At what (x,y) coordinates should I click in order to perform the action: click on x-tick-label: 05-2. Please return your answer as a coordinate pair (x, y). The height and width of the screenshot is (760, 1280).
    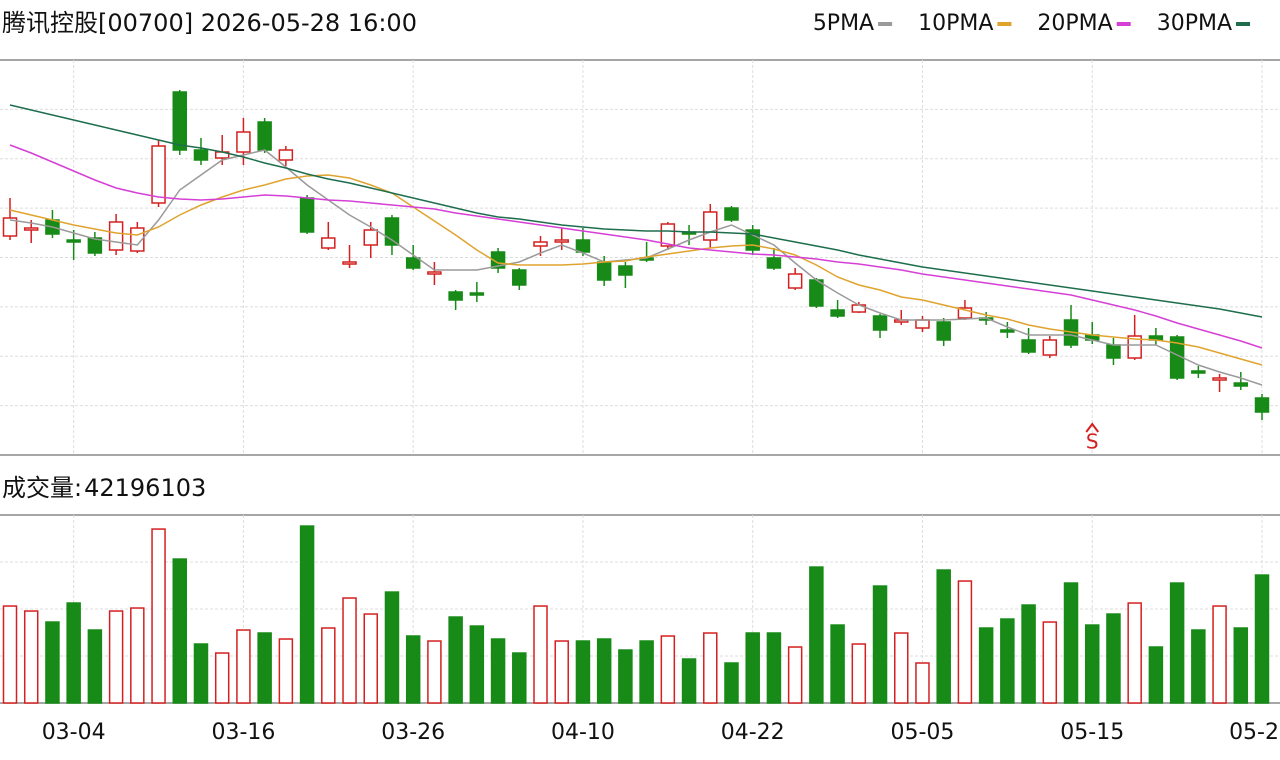
    Looking at the image, I should click on (1254, 732).